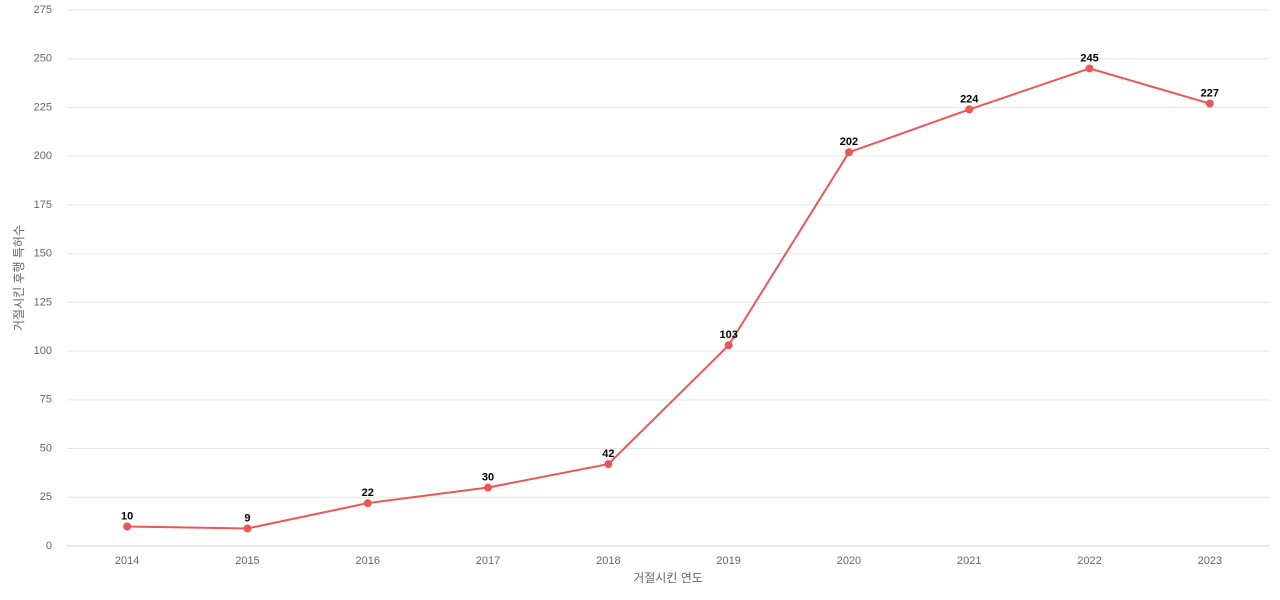 The width and height of the screenshot is (1280, 600). What do you see at coordinates (849, 142) in the screenshot?
I see `value-label: 202` at bounding box center [849, 142].